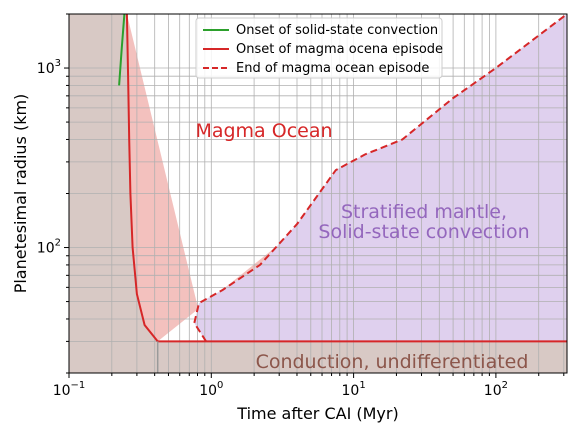 The image size is (581, 436). What do you see at coordinates (122, 50) in the screenshot?
I see `series-line-solid-state-convection` at bounding box center [122, 50].